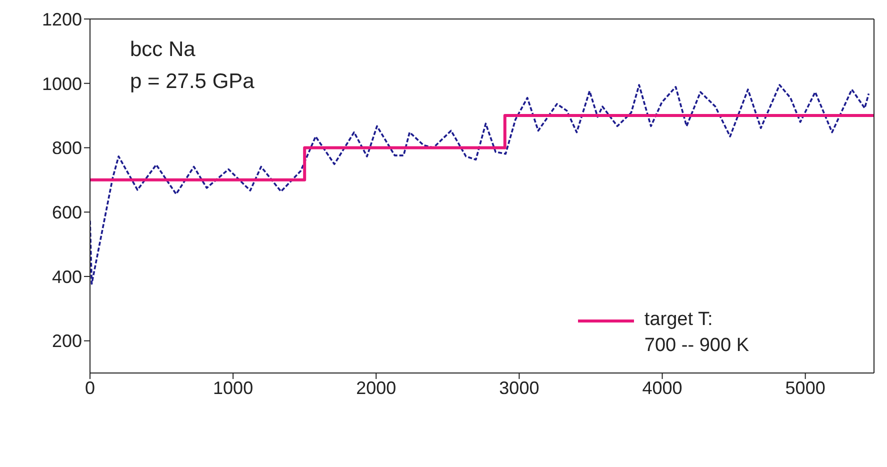 This screenshot has width=887, height=467. Describe the element at coordinates (376, 388) in the screenshot. I see `x-tick-label: 2000` at that location.